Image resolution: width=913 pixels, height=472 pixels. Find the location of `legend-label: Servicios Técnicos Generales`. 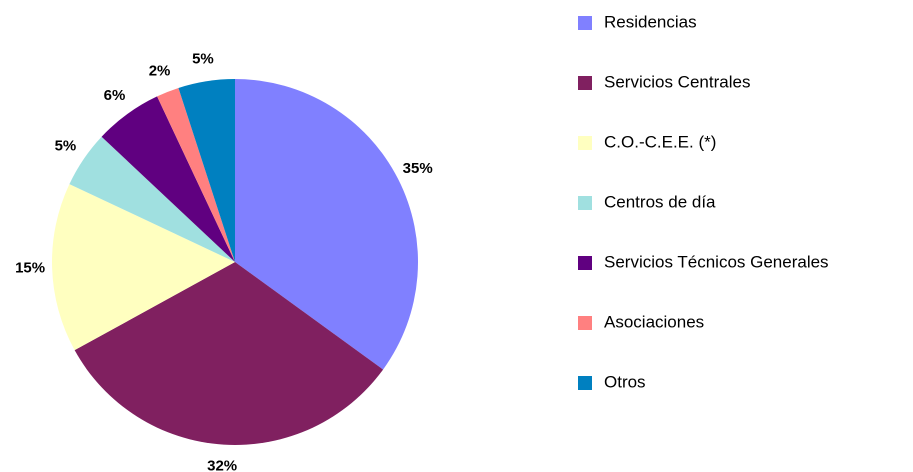

legend-label: Servicios Técnicos Generales is located at coordinates (716, 261).